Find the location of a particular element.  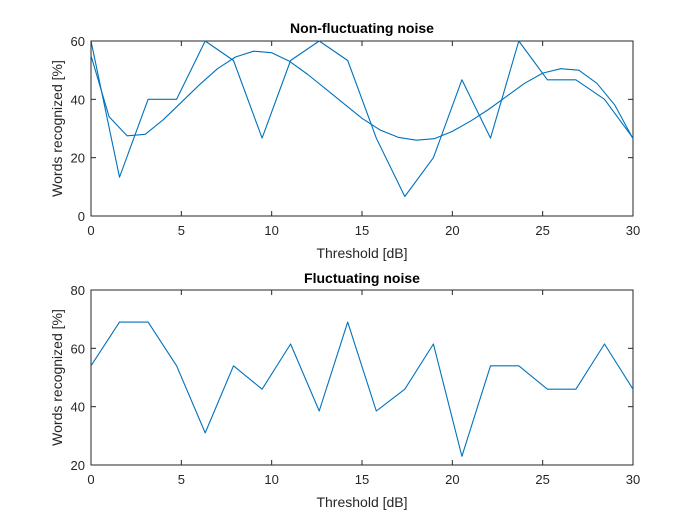

bottom-x-axis-label: Threshold [dB] is located at coordinates (361, 502).